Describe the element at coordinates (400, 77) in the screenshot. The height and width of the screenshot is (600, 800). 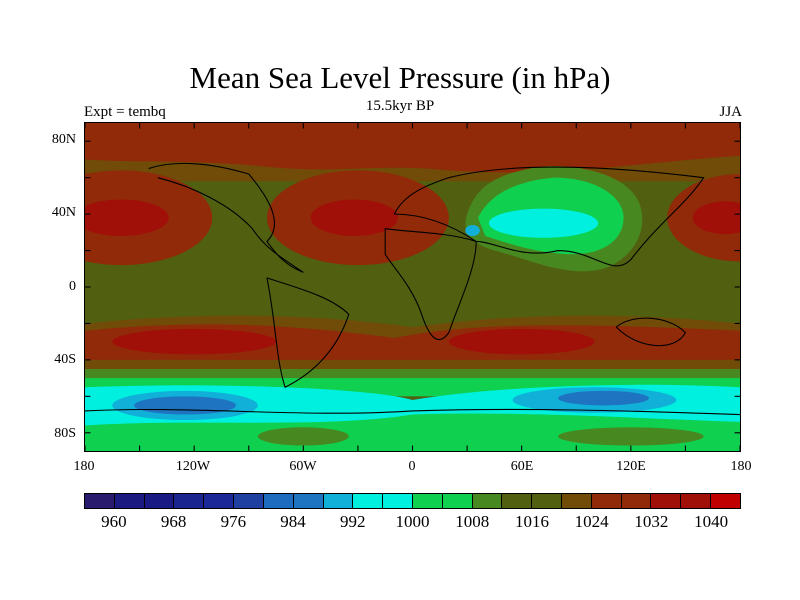
I see `chart-title: Mean Sea Level Pressure (in hPa)` at that location.